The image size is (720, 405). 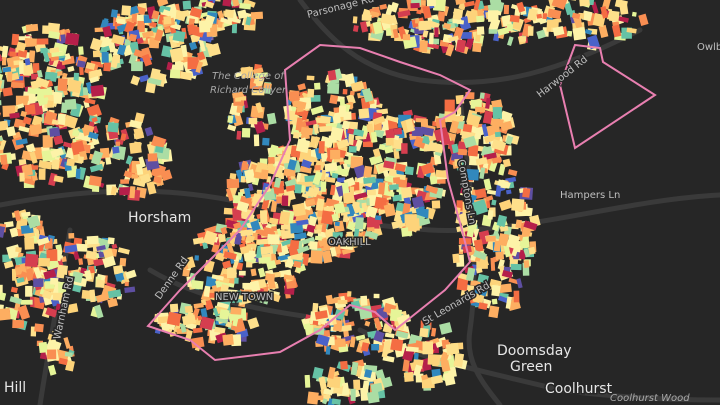 I want to click on place-label: Owlb, so click(x=708, y=47).